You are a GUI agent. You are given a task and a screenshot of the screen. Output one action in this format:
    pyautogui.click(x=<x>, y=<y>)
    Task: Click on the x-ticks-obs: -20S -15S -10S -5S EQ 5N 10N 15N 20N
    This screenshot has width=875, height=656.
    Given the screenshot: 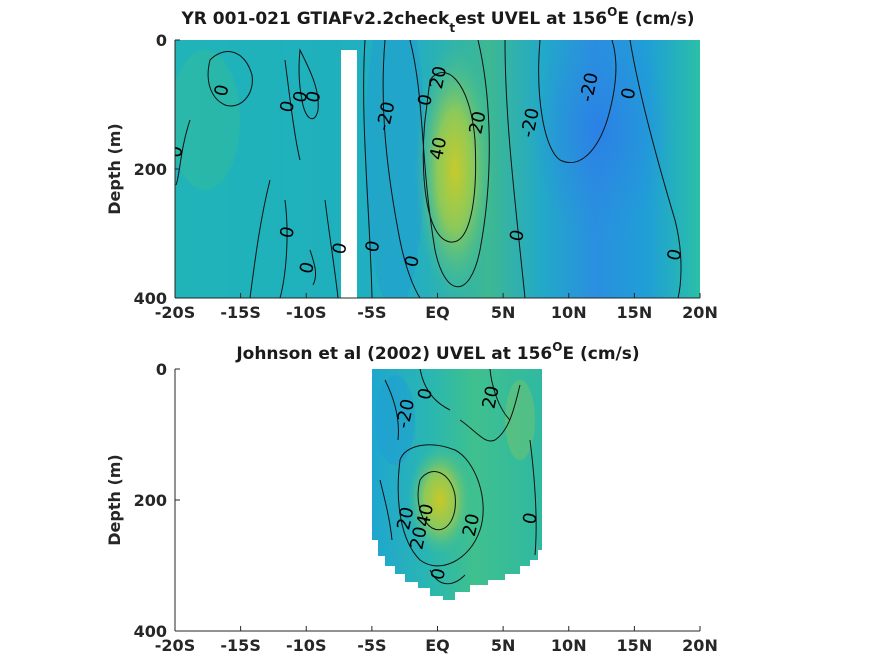 What is the action you would take?
    pyautogui.click(x=436, y=640)
    